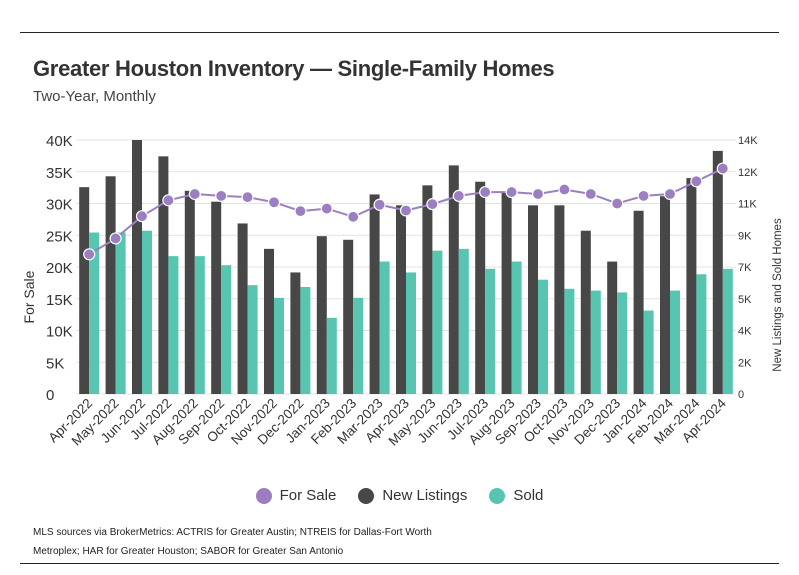 The height and width of the screenshot is (575, 799). I want to click on legend-item-new-listings: New Listings, so click(412, 495).